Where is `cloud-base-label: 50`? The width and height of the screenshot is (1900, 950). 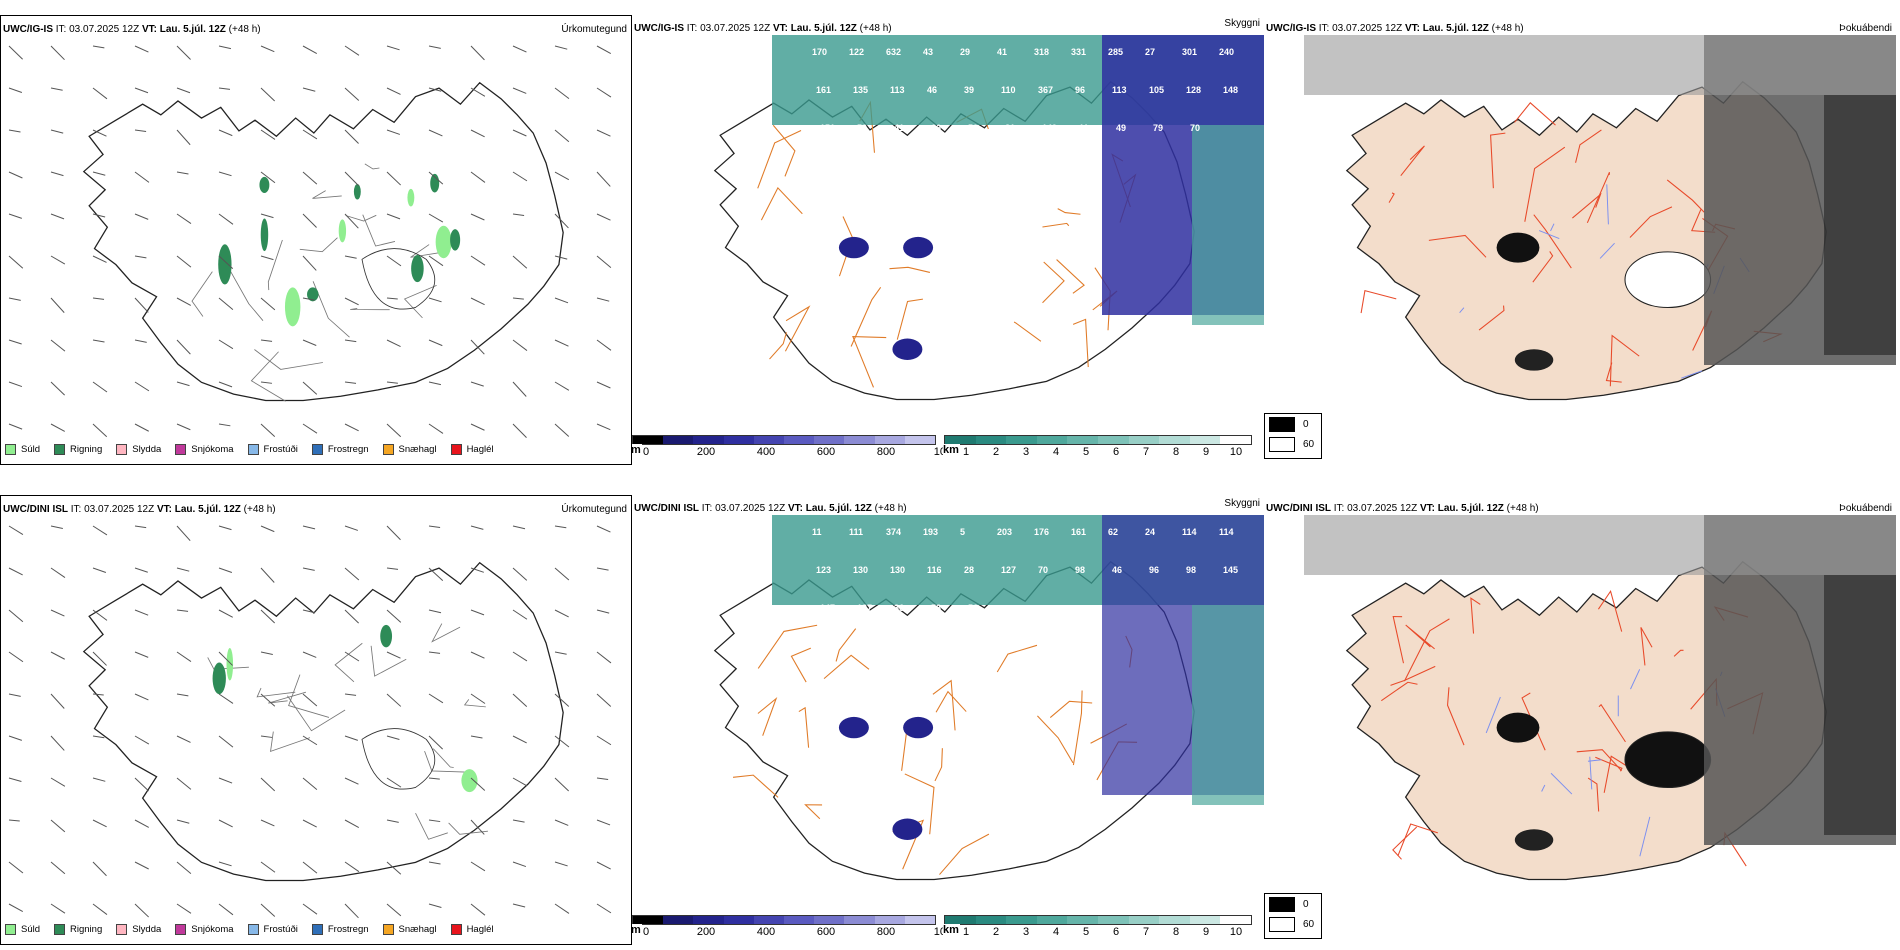
cloud-base-label: 50 is located at coordinates (862, 128).